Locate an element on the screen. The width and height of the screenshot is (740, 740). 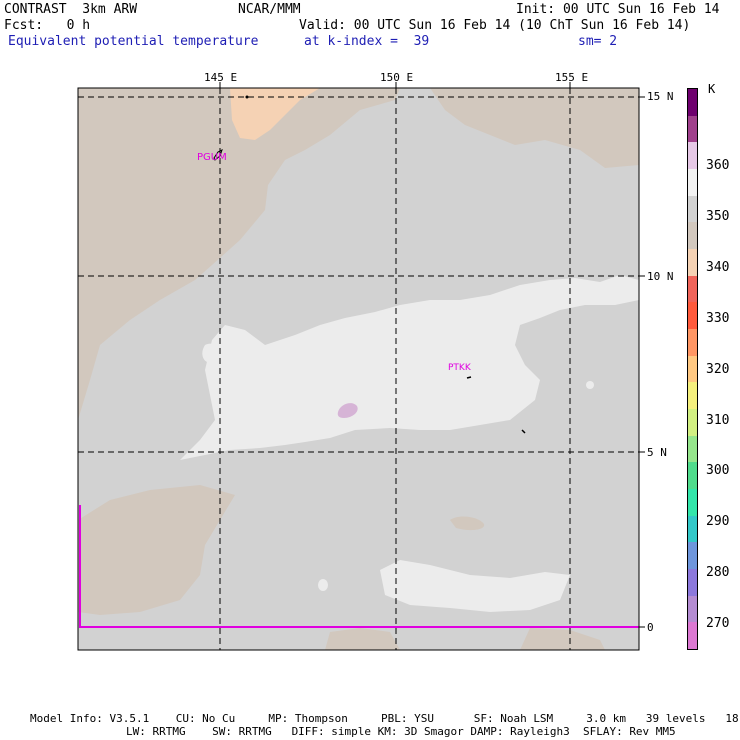
lon-label-145: 145 E is located at coordinates (221, 77).